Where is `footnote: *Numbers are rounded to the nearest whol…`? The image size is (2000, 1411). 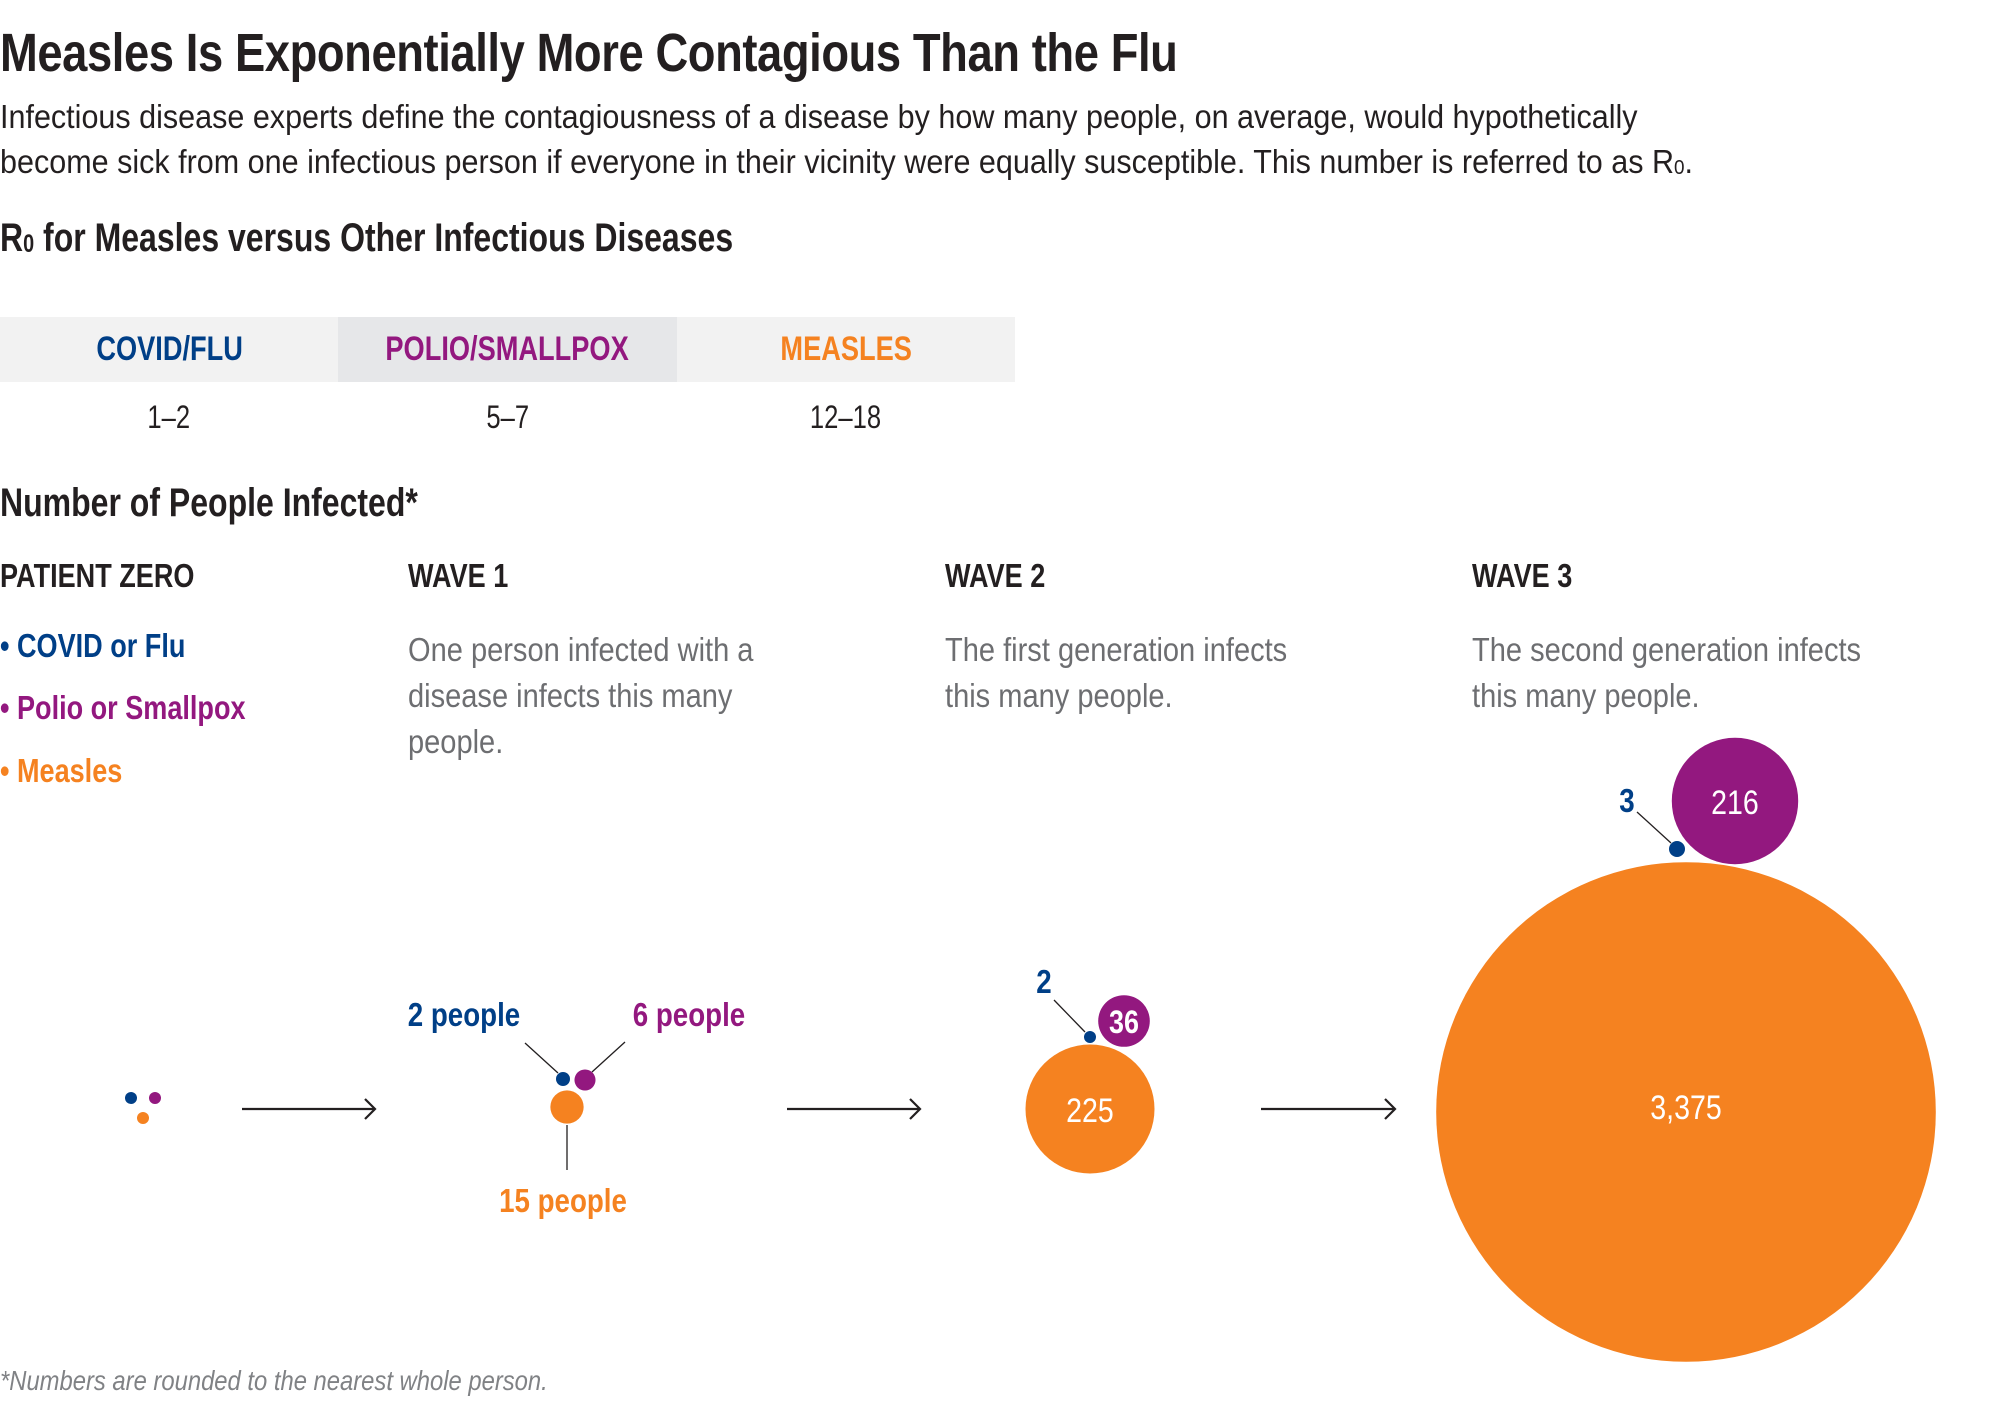 footnote: *Numbers are rounded to the nearest whol… is located at coordinates (274, 1380).